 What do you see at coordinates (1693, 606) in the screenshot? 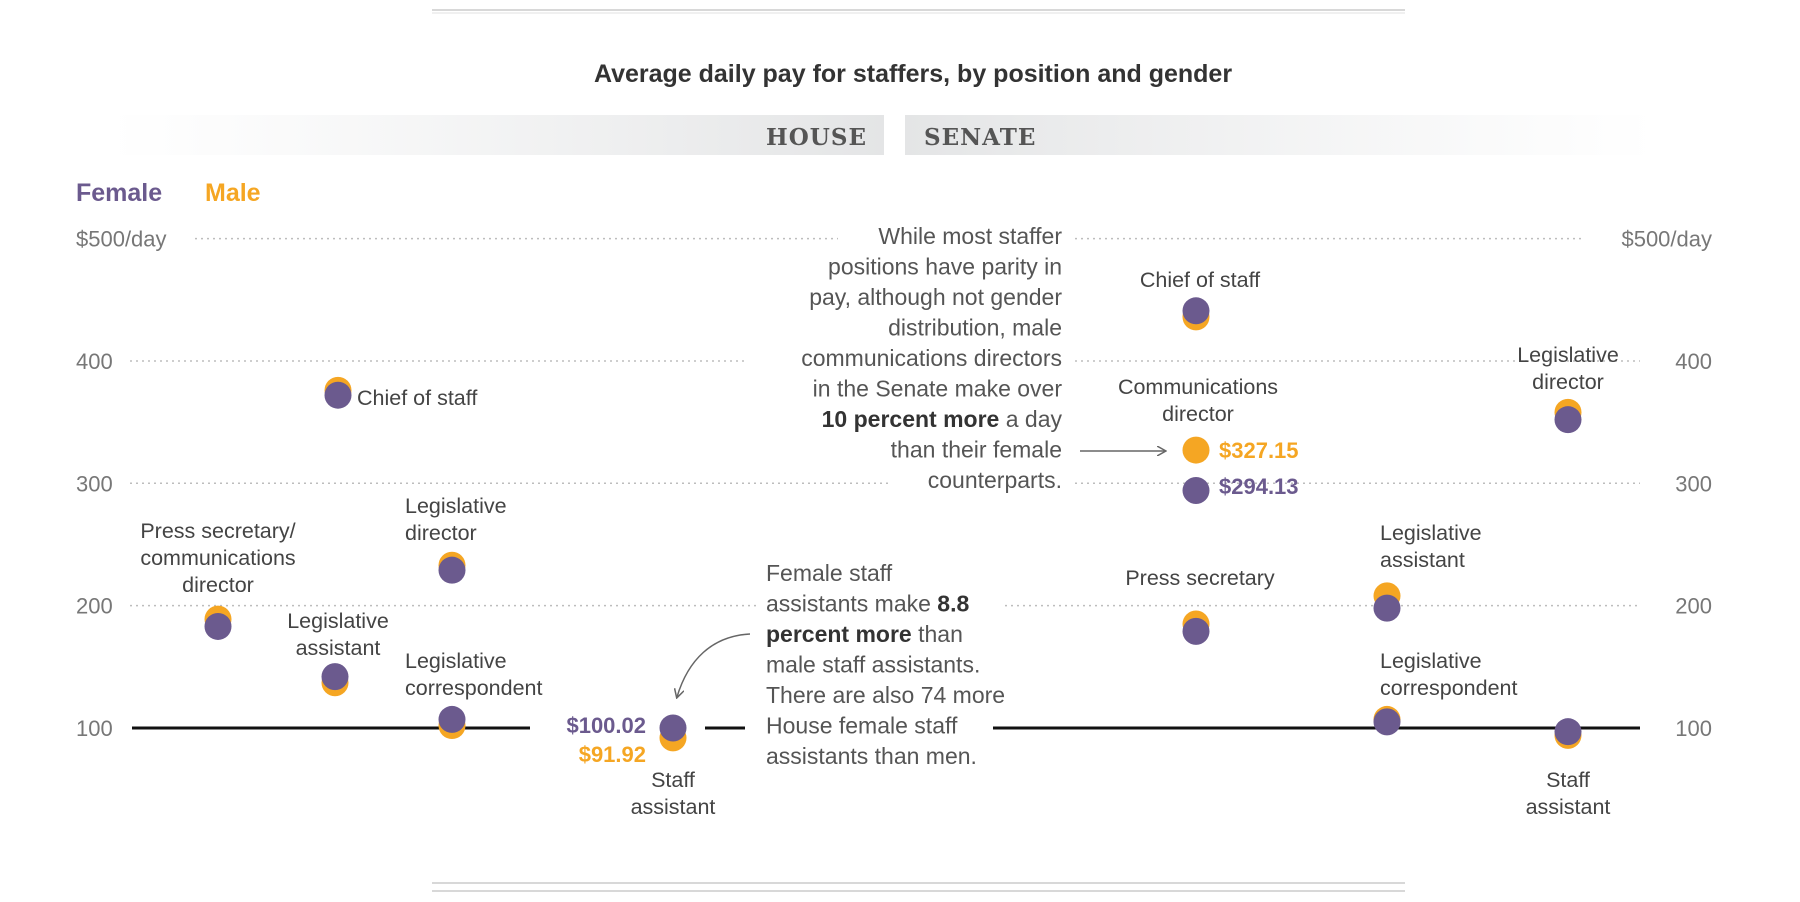
I see `y-tick-right-200: 200` at bounding box center [1693, 606].